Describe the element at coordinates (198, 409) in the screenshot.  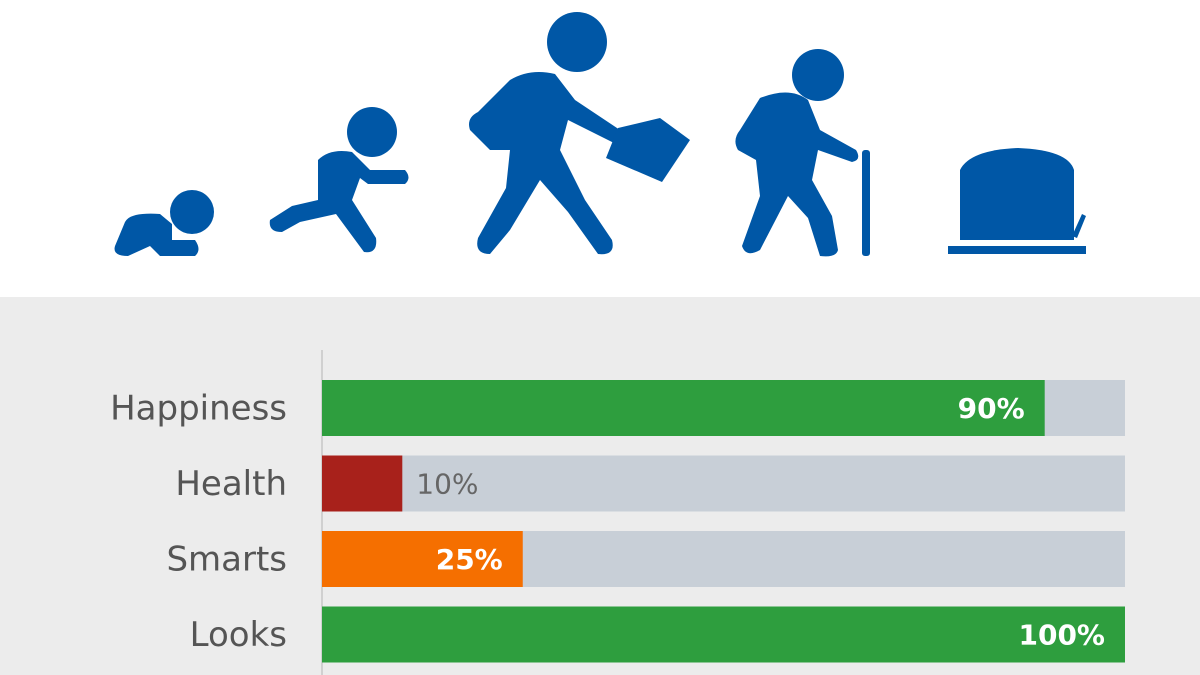
I see `stat-label: Happiness` at that location.